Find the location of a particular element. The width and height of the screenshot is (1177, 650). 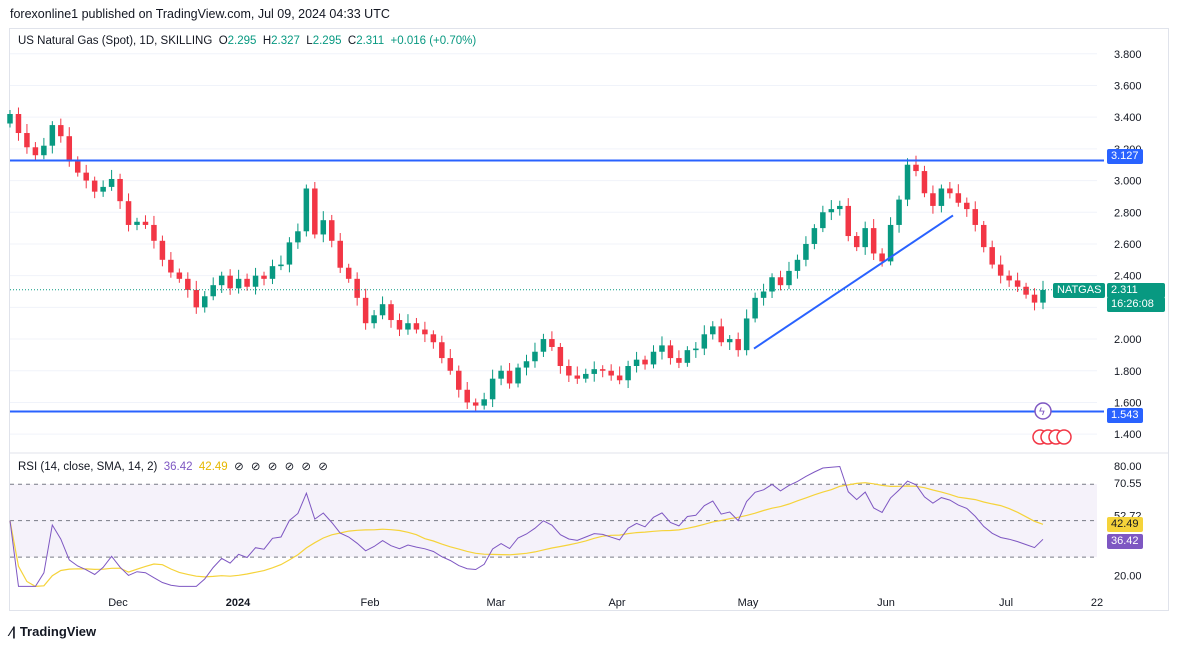

symbol-label: US Natural Gas (Spot), 1D, SKILLING is located at coordinates (115, 41).